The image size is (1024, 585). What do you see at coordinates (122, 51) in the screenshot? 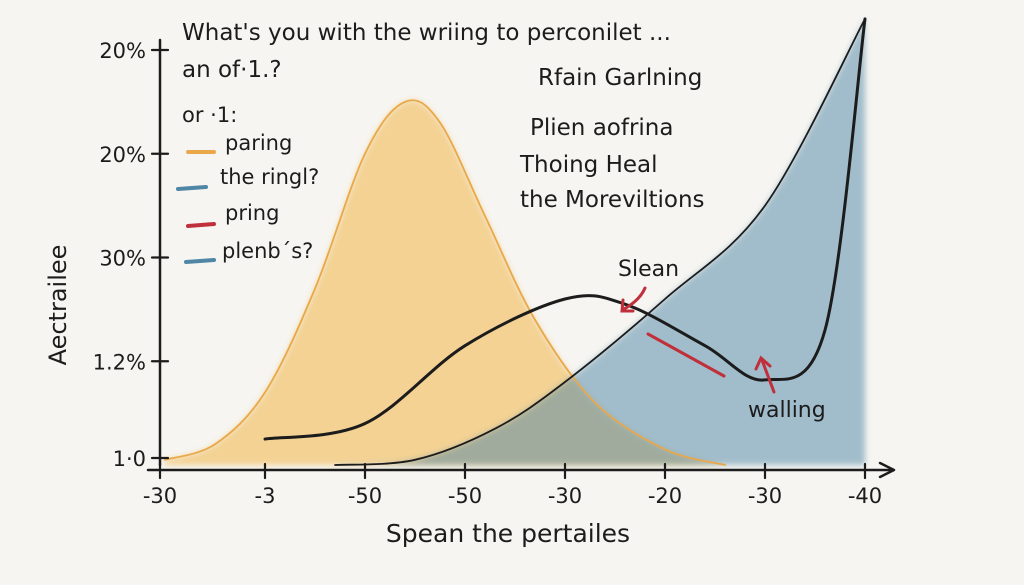
I see `y-tick-label-4: 20%` at bounding box center [122, 51].